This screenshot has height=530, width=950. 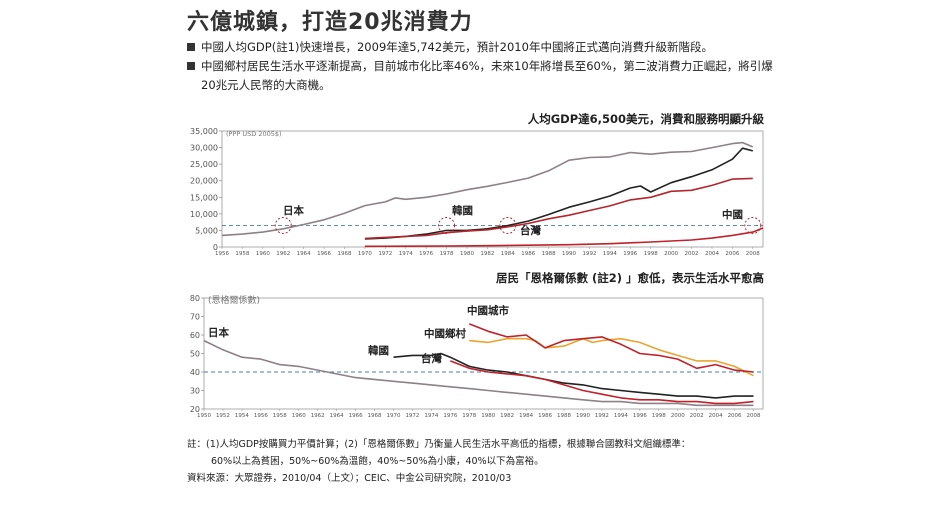 I want to click on square-bullet-icon, so click(x=191, y=66).